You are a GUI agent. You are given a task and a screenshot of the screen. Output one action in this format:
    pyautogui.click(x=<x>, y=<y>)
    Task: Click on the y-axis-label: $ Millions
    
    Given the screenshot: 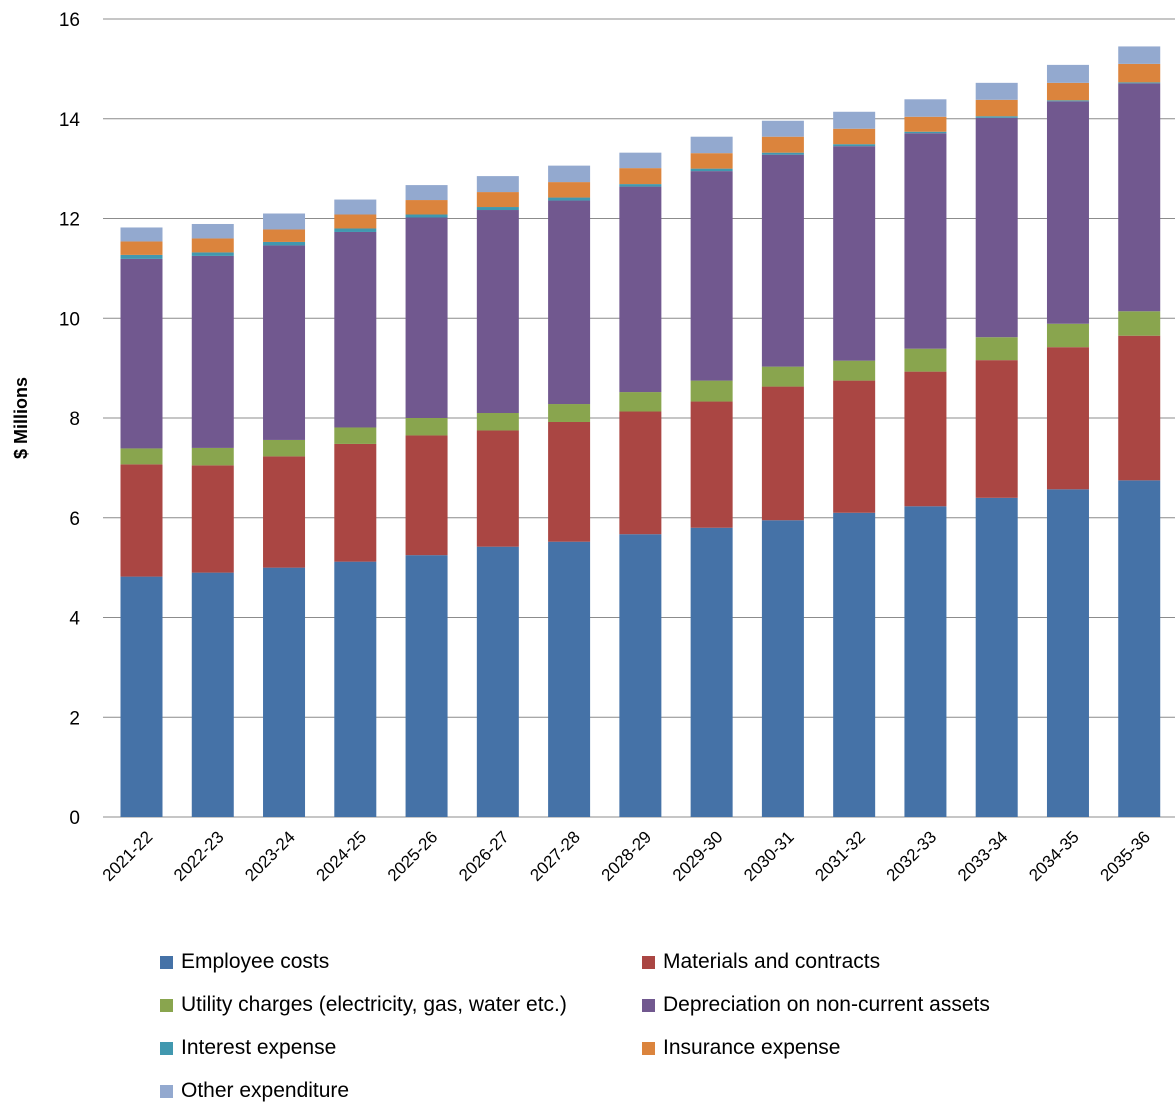 What is the action you would take?
    pyautogui.click(x=21, y=418)
    